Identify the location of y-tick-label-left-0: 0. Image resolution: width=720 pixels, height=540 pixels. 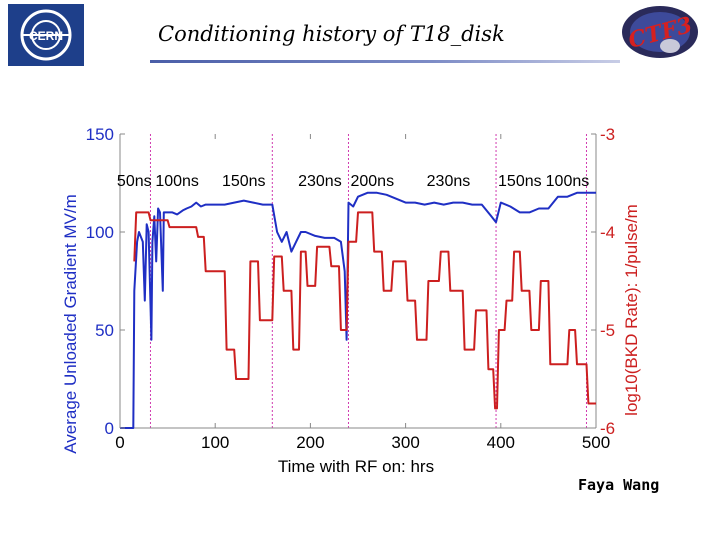
(109, 428).